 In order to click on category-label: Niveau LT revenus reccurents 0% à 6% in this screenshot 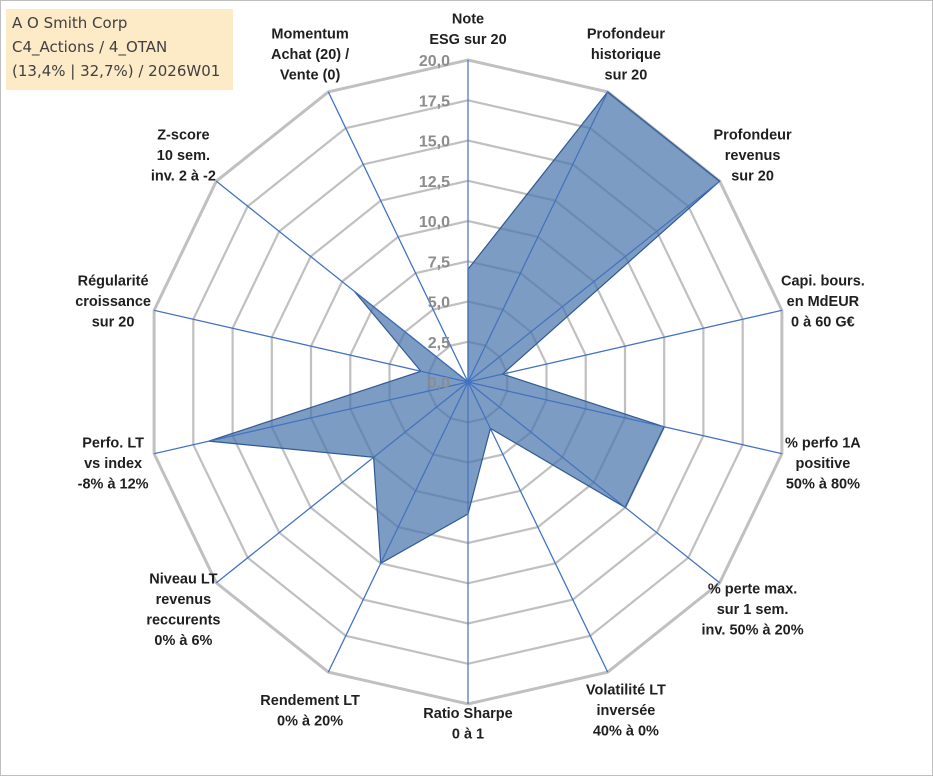, I will do `click(183, 610)`.